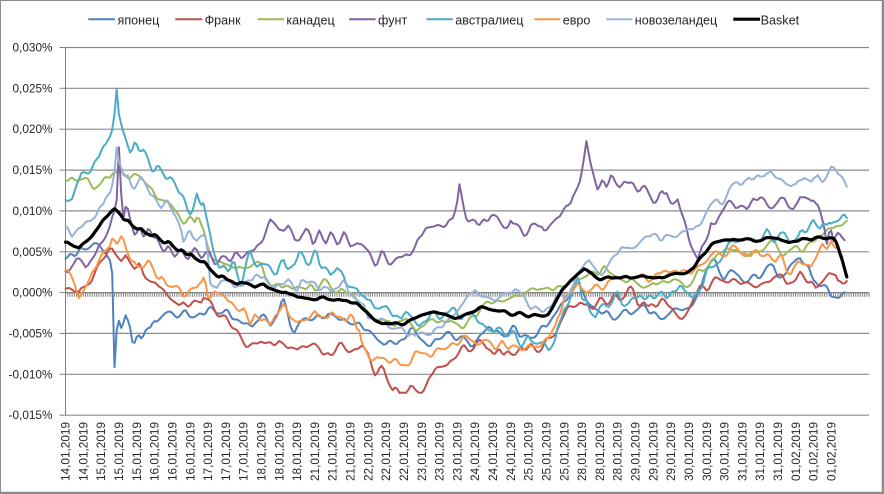 This screenshot has width=884, height=494. Describe the element at coordinates (32, 88) in the screenshot. I see `svg-text: 0,025%` at that location.